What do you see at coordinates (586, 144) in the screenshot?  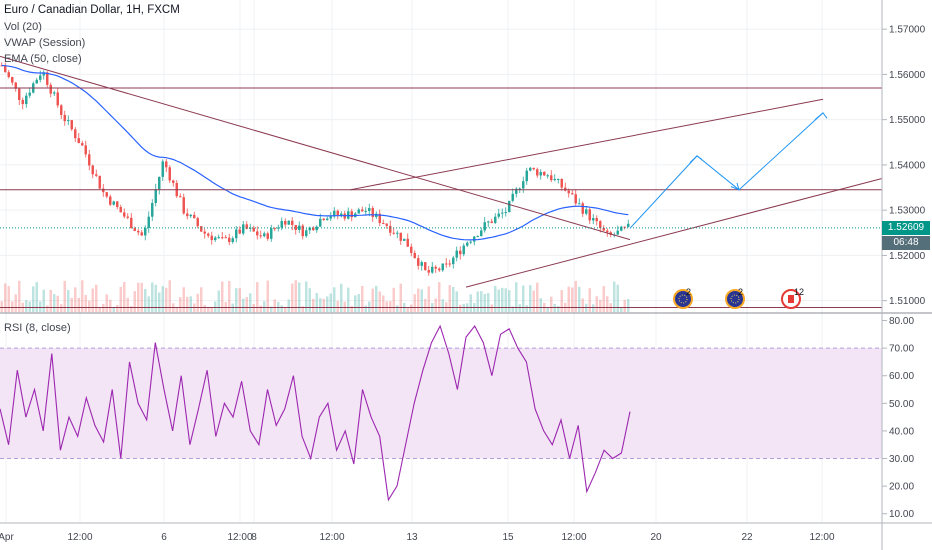 I see `trendline` at bounding box center [586, 144].